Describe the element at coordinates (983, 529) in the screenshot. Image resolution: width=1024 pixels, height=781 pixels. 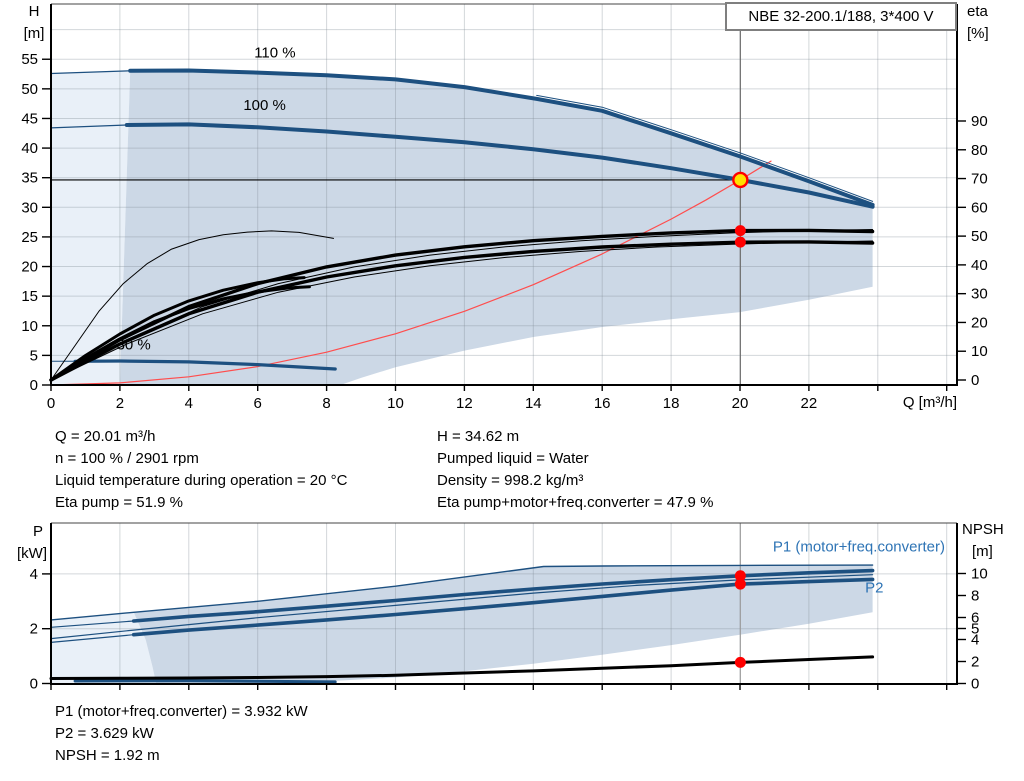
I see `npsh-axis-label: NPSH` at that location.